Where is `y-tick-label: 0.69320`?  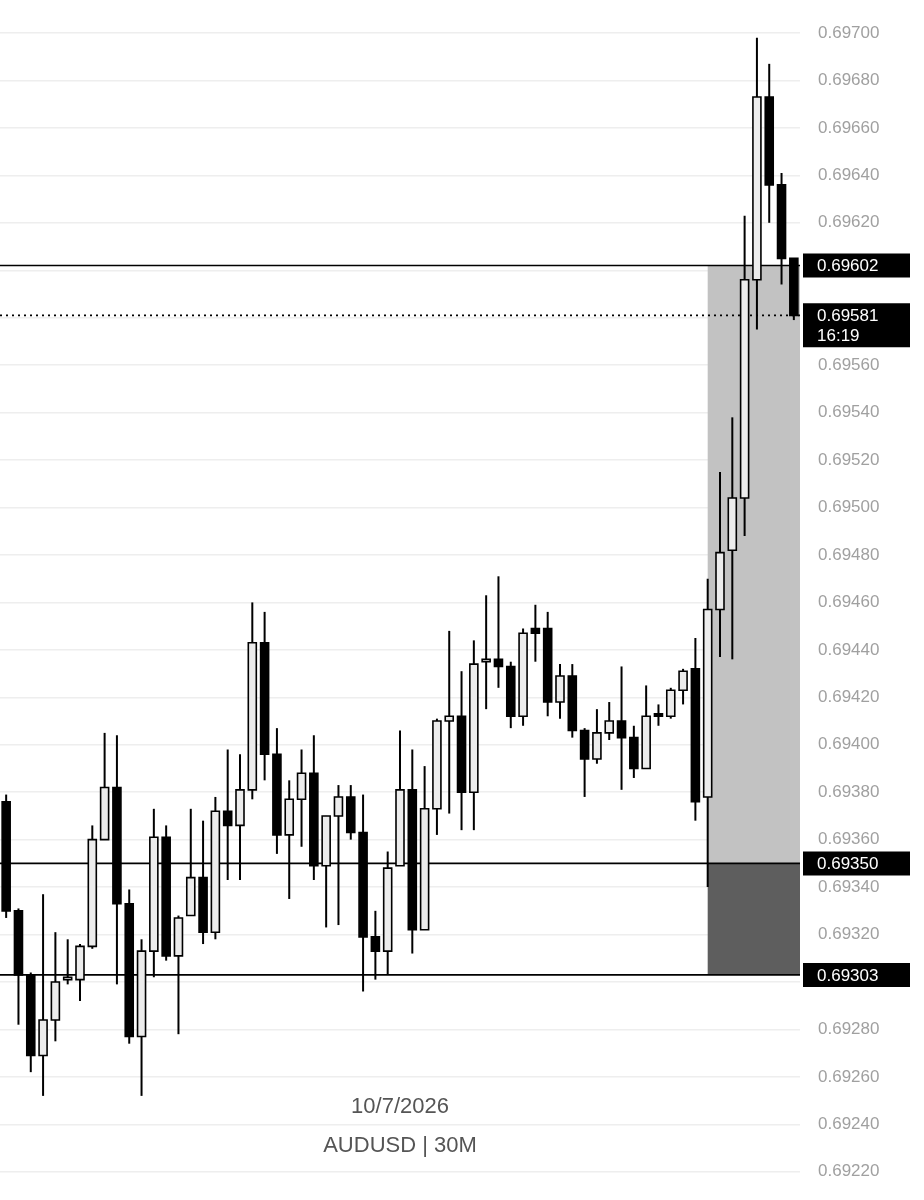 y-tick-label: 0.69320 is located at coordinates (849, 934).